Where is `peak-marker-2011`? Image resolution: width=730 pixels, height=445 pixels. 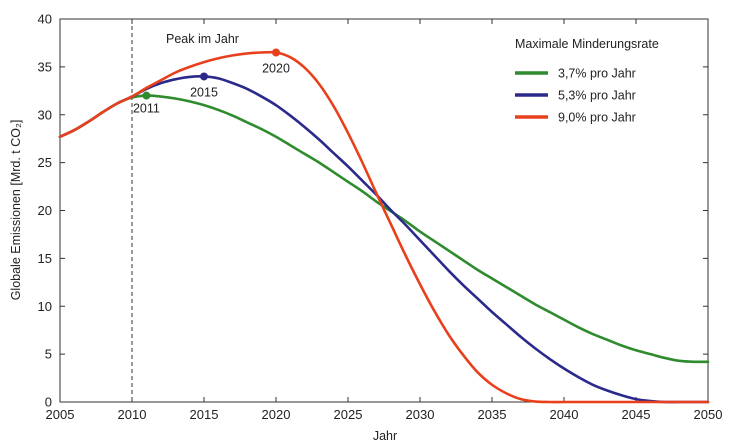
peak-marker-2011 is located at coordinates (146, 95).